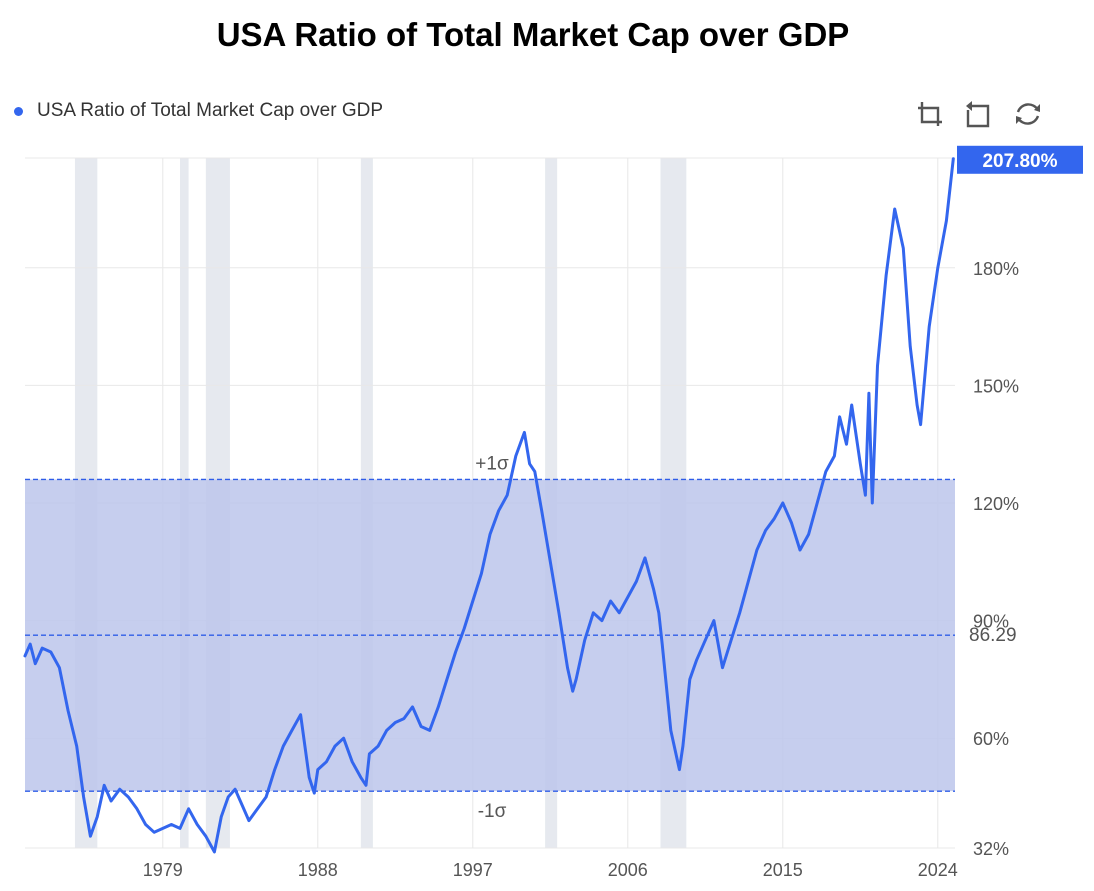 The width and height of the screenshot is (1094, 891). What do you see at coordinates (628, 870) in the screenshot?
I see `x-tick-label-3: 2006` at bounding box center [628, 870].